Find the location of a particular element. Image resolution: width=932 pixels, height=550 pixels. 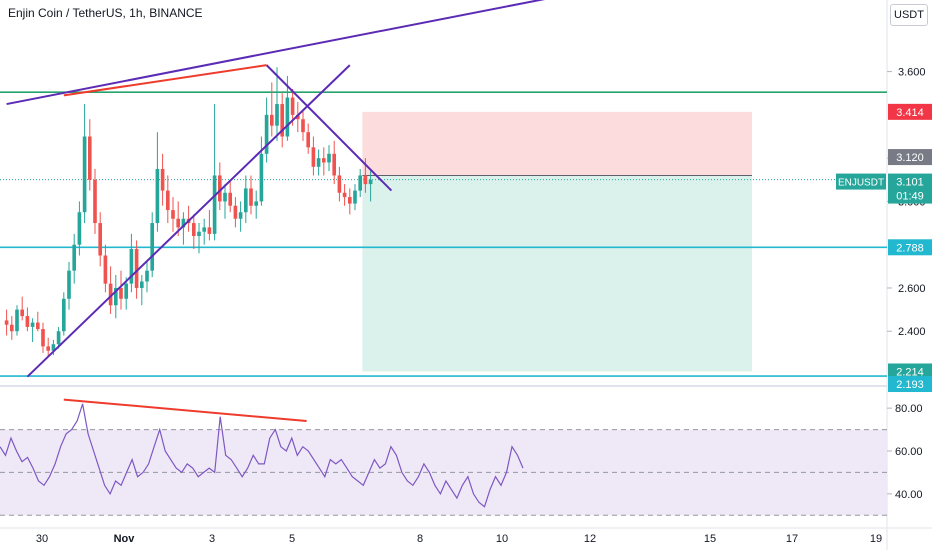

price-badge-label: 01:49 is located at coordinates (910, 197).